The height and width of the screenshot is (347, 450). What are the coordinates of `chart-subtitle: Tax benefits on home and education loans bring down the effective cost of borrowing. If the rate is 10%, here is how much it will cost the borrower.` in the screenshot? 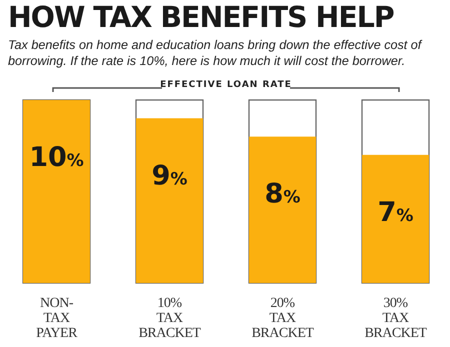 It's located at (216, 53).